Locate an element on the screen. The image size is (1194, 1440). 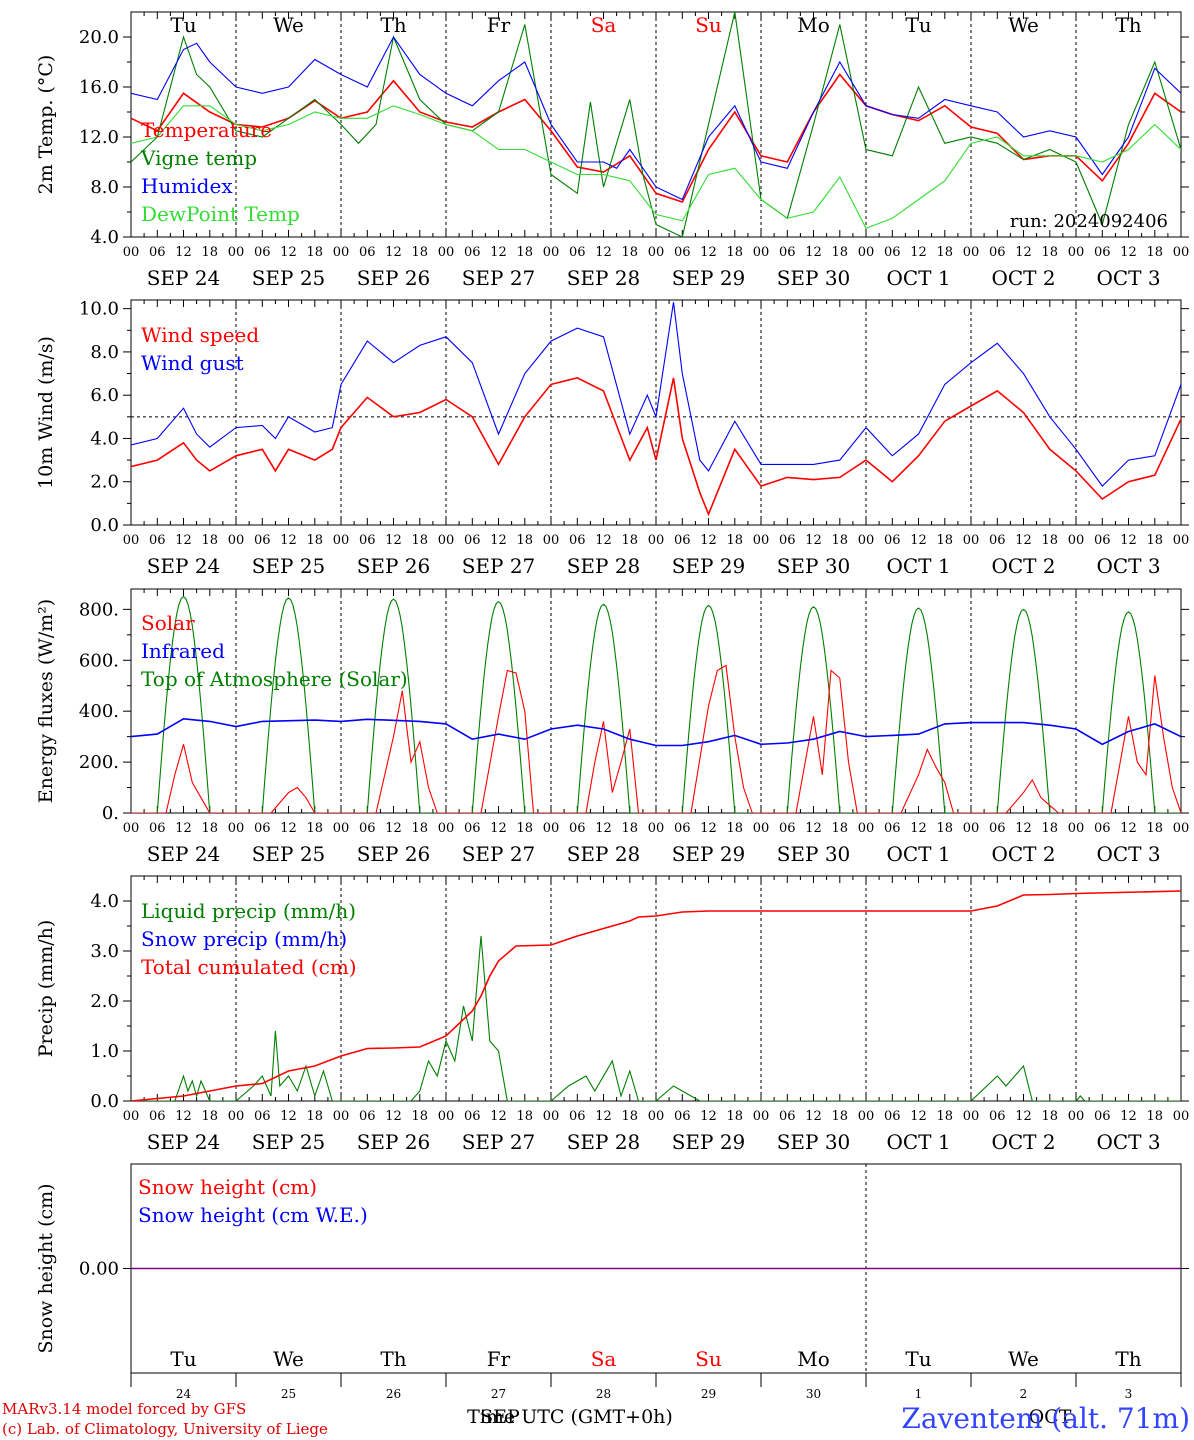
series-solar is located at coordinates (656, 738).